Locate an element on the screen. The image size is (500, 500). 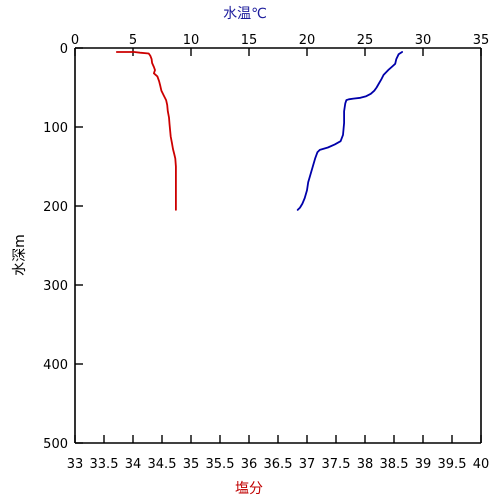
bottom-tick-label: 37.5 is located at coordinates (336, 464).